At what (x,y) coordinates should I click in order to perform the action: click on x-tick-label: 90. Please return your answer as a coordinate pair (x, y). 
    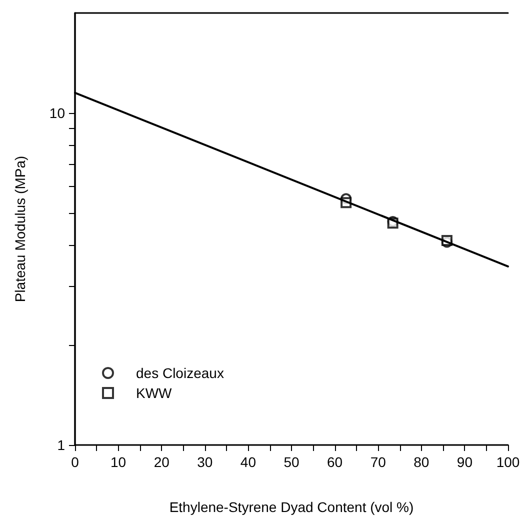
    Looking at the image, I should click on (464, 462).